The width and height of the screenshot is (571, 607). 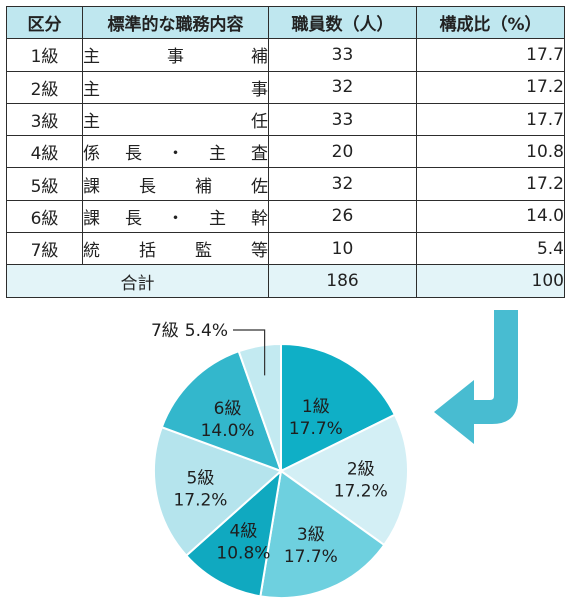 I want to click on duty-cell: 係 長 ・ 主 査, so click(x=175, y=152).